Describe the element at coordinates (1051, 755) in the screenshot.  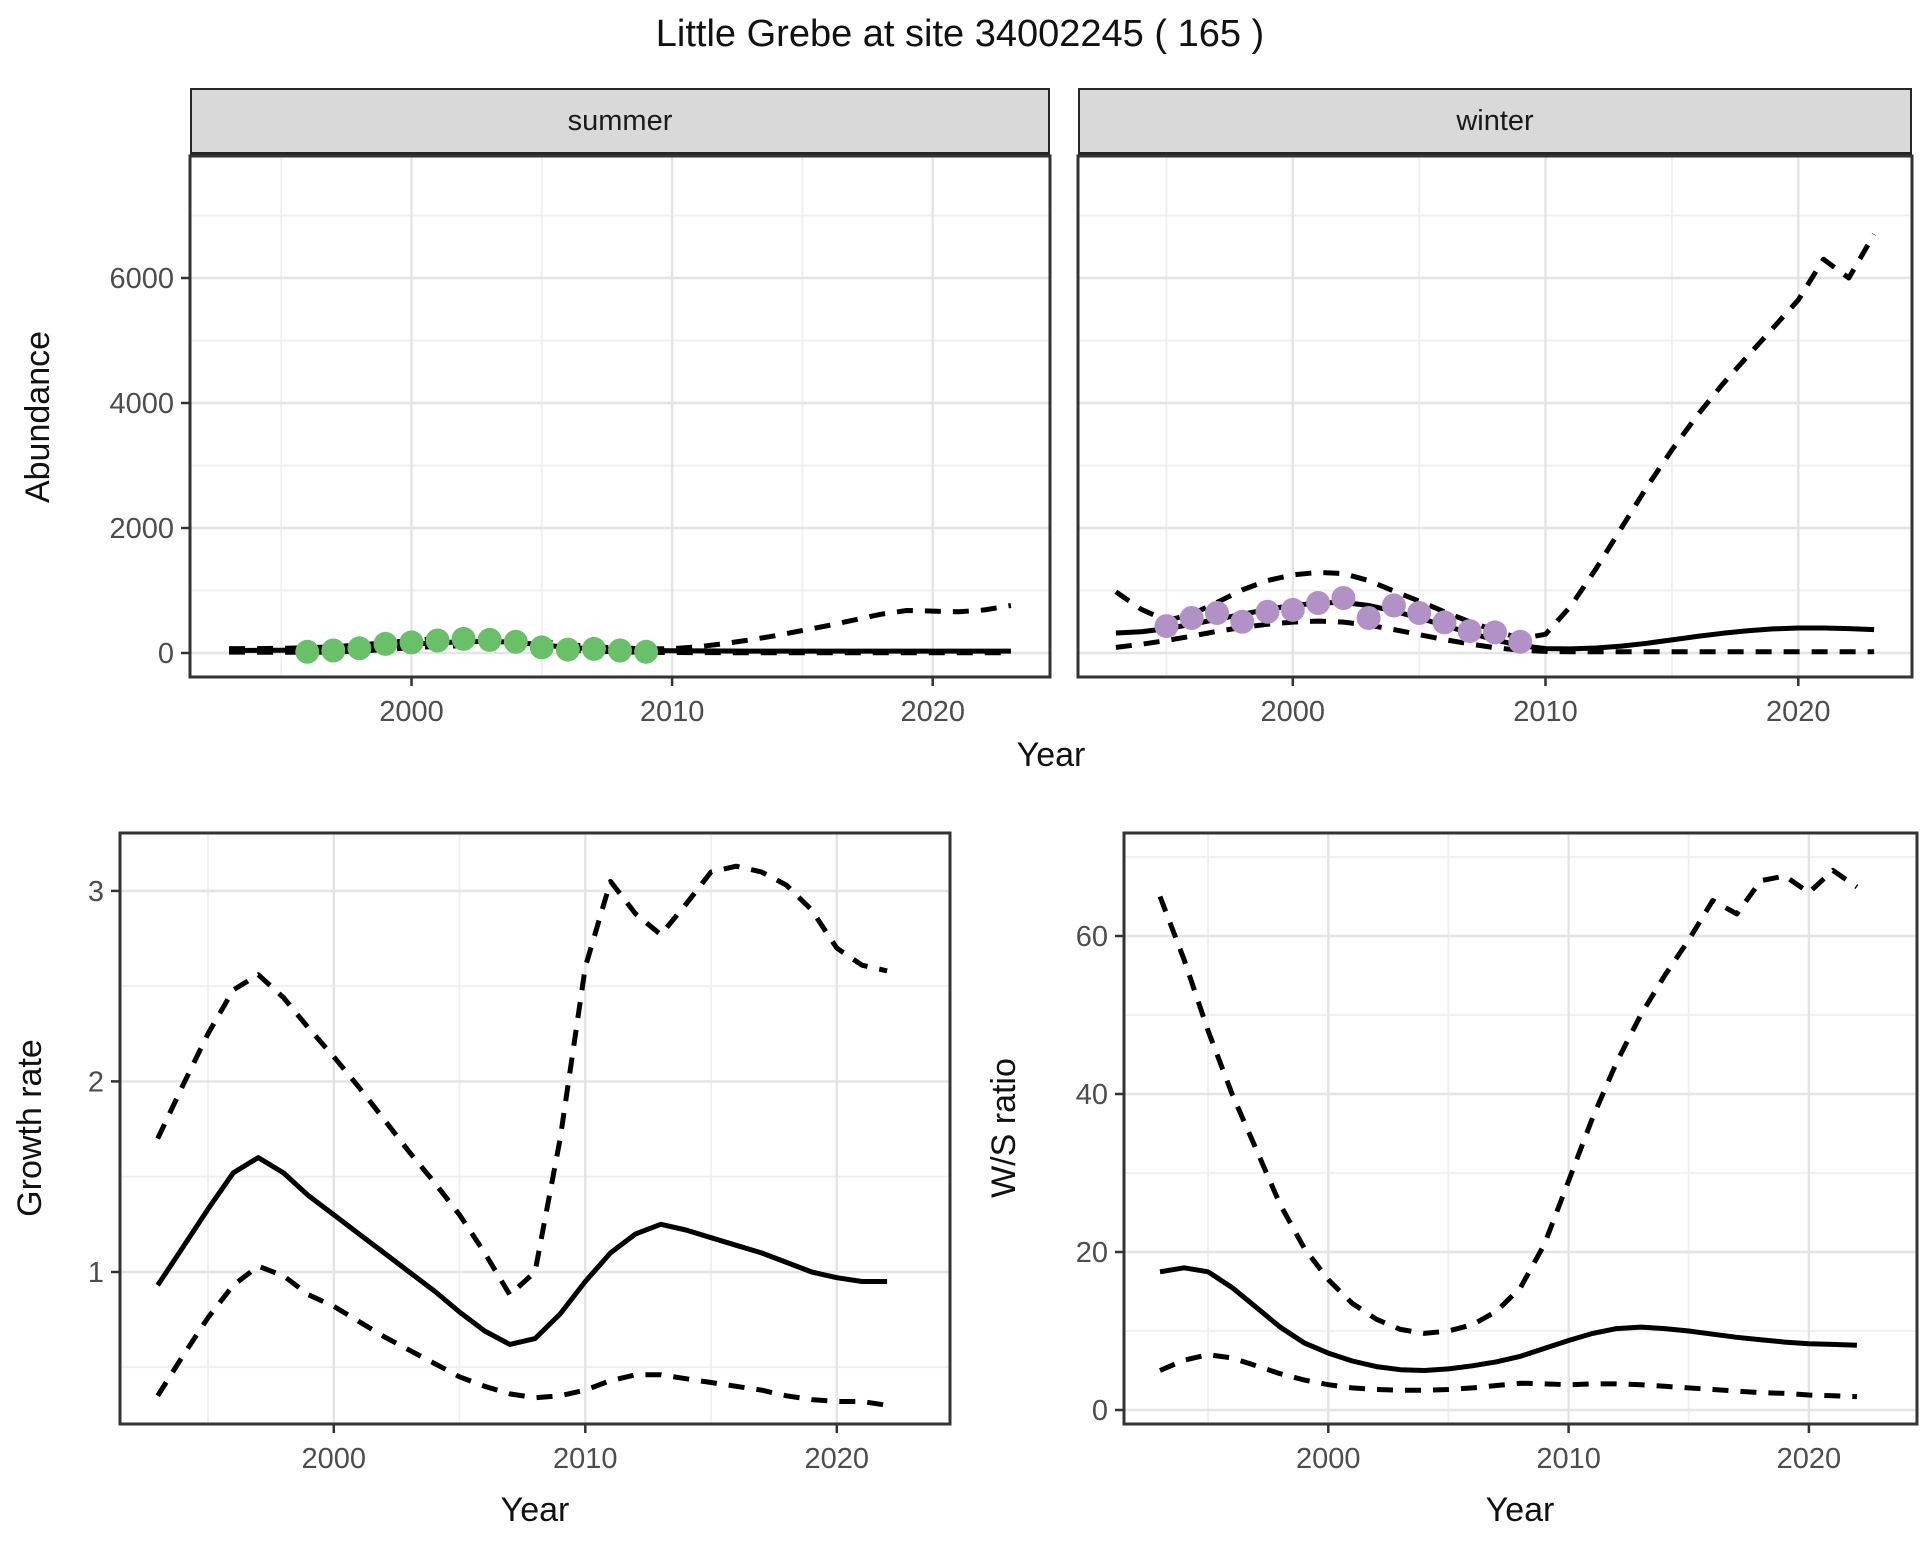
I see `x-axis-title-year-top: Year` at that location.